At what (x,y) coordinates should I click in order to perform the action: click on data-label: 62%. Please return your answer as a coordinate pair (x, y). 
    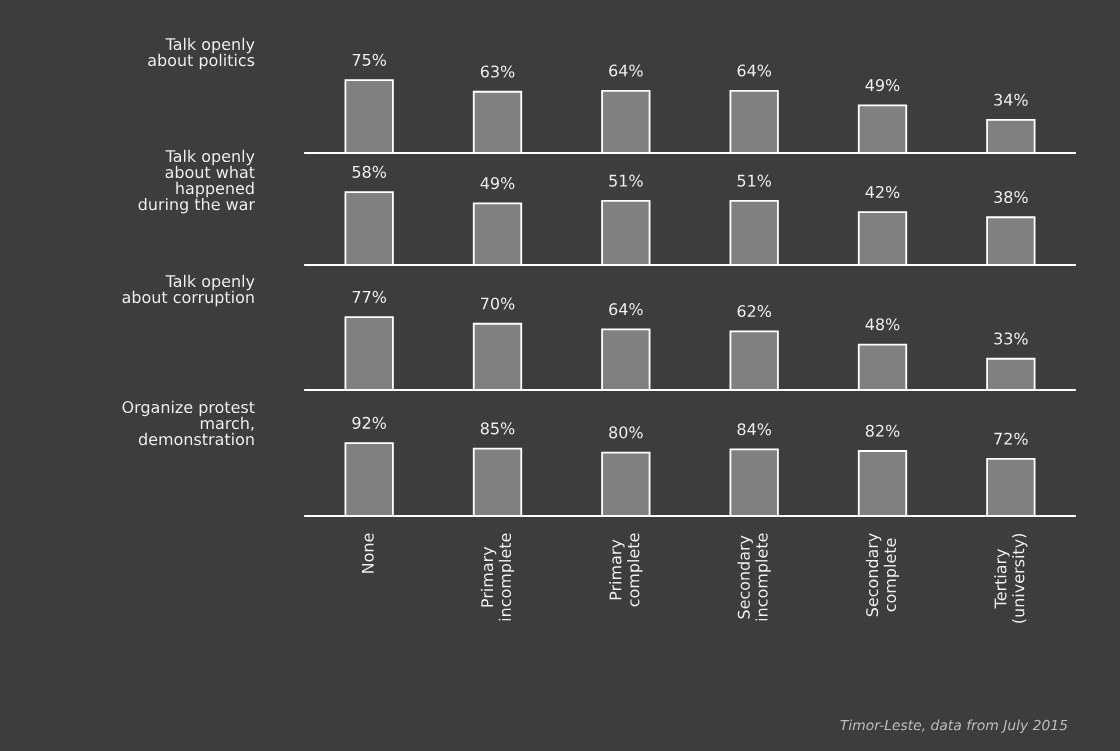
    Looking at the image, I should click on (754, 311).